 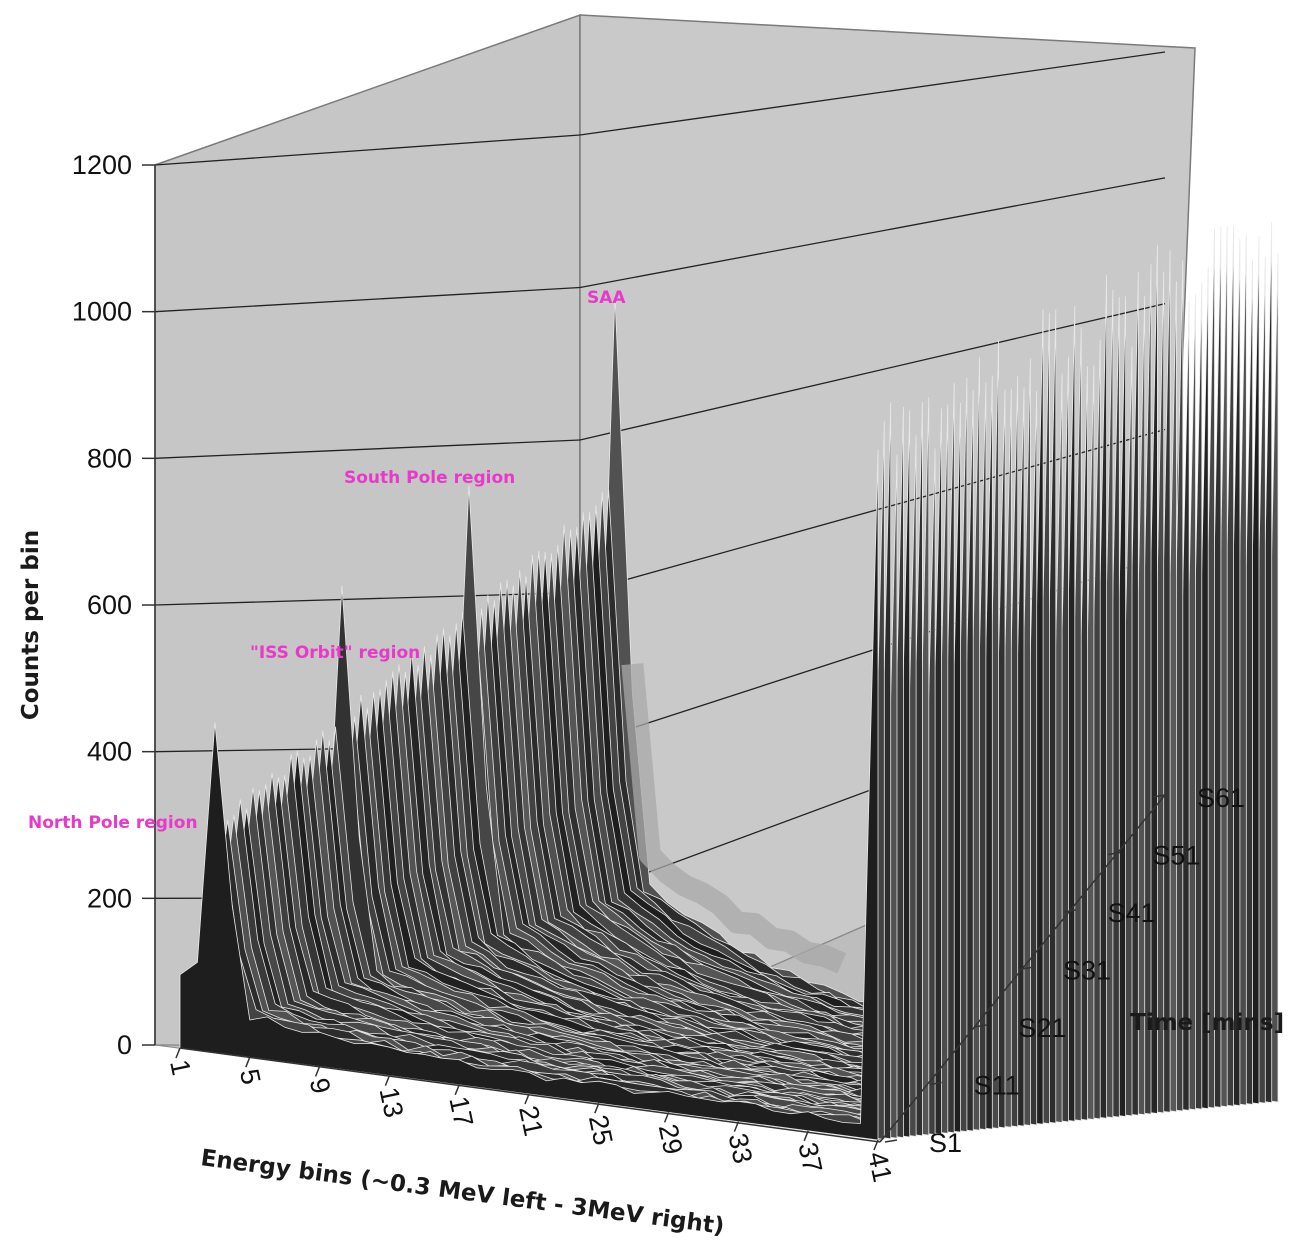 I want to click on x-tick-label-25: 25, so click(x=601, y=1130).